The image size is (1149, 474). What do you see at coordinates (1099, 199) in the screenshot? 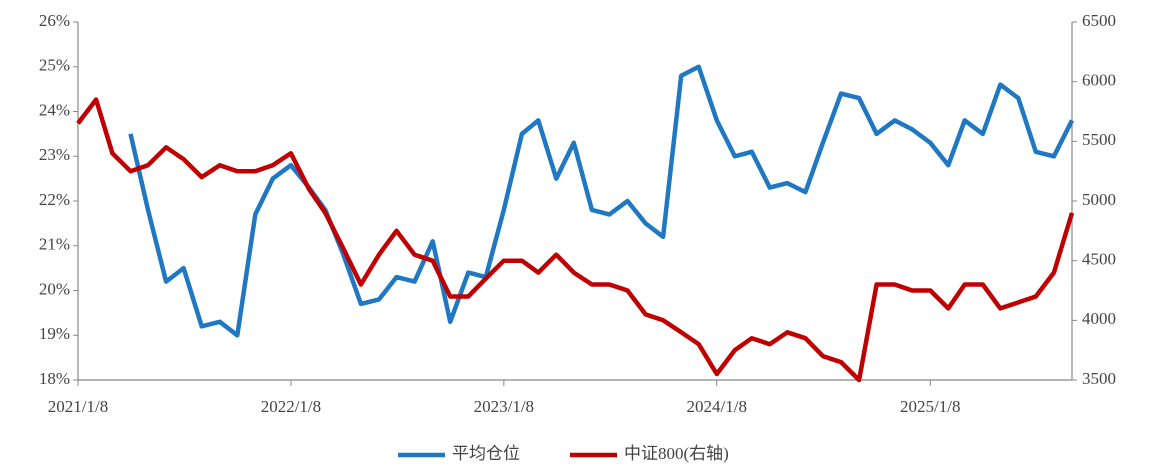
I see `y2-tick-label: 5000` at bounding box center [1099, 199].